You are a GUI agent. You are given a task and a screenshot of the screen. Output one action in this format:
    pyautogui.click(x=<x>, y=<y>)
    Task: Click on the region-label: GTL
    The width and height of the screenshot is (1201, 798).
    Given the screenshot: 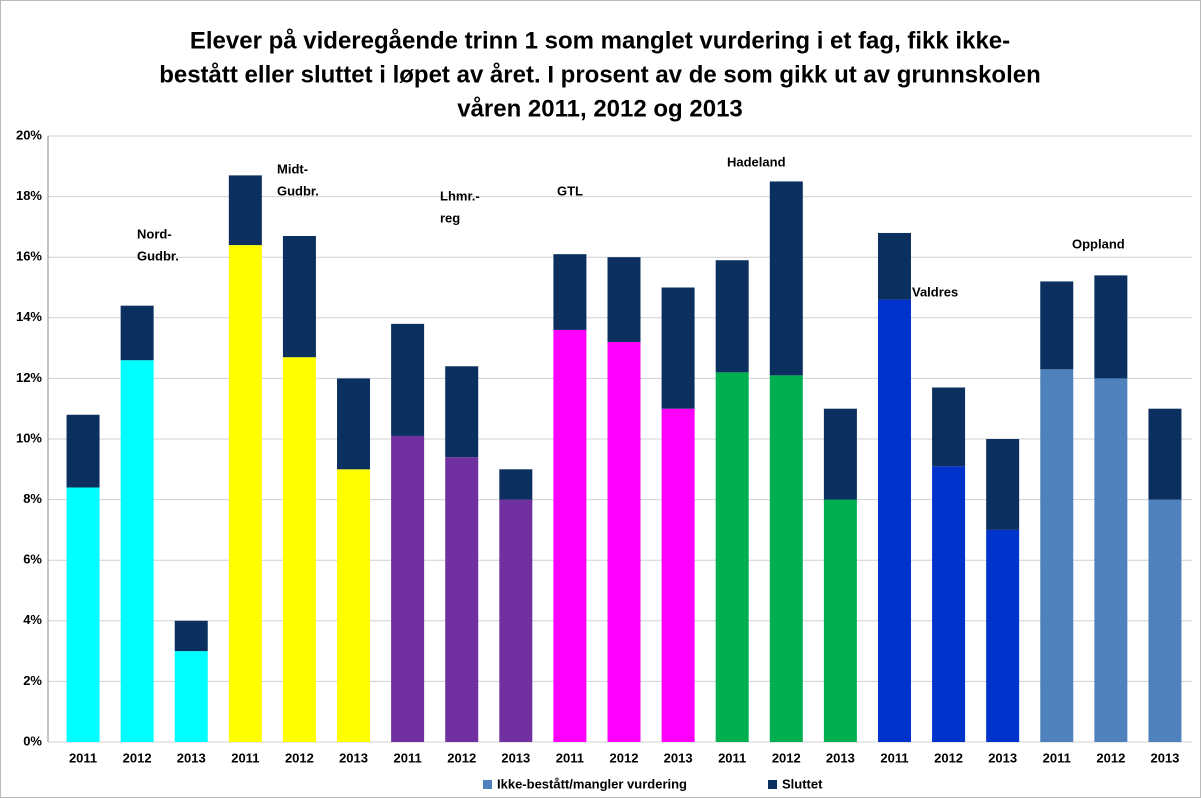 What is the action you would take?
    pyautogui.click(x=570, y=190)
    